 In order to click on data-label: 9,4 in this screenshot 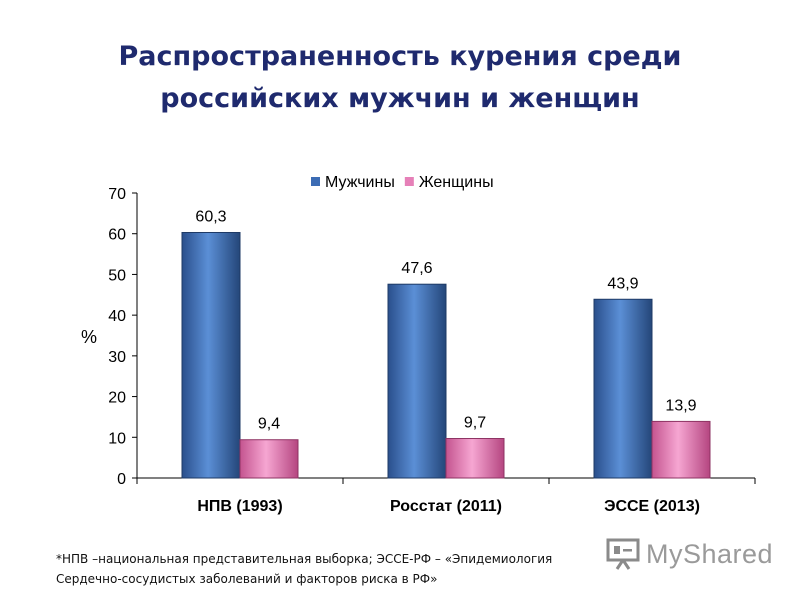, I will do `click(269, 424)`.